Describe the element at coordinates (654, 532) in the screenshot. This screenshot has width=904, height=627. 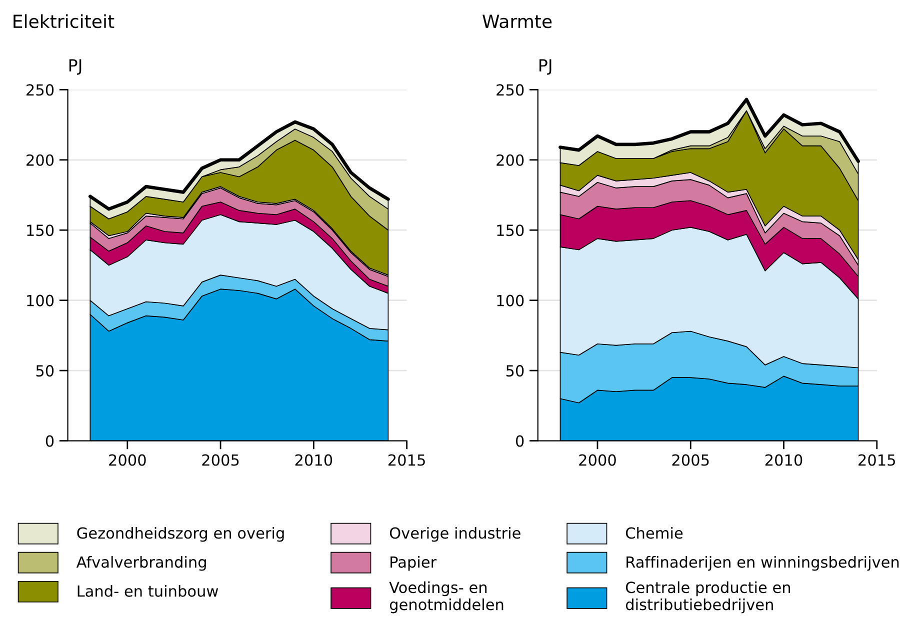
I see `legend-label: Chemie` at that location.